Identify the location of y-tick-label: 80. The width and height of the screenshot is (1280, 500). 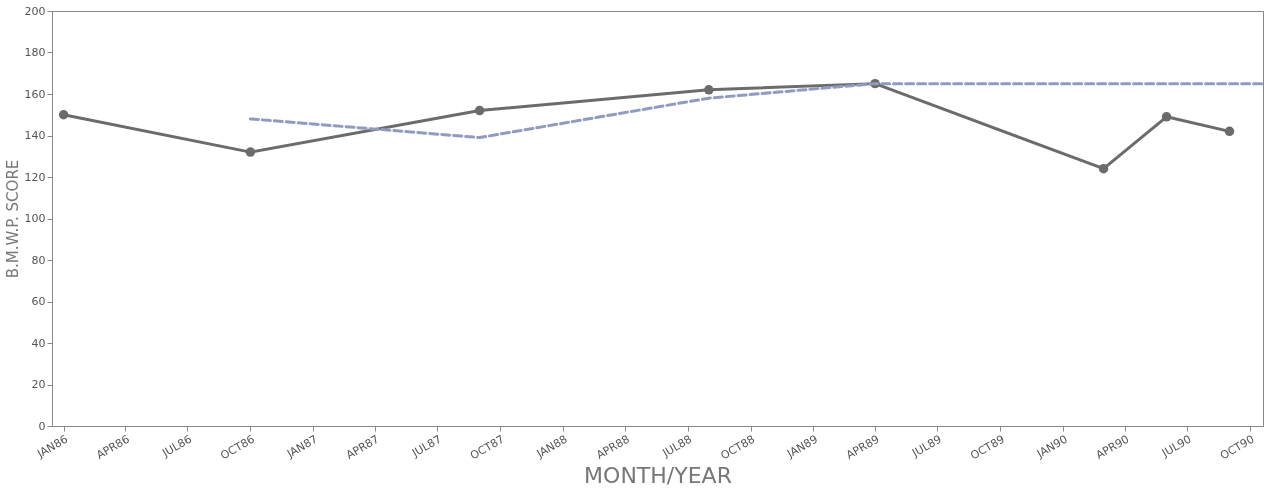
(38, 260).